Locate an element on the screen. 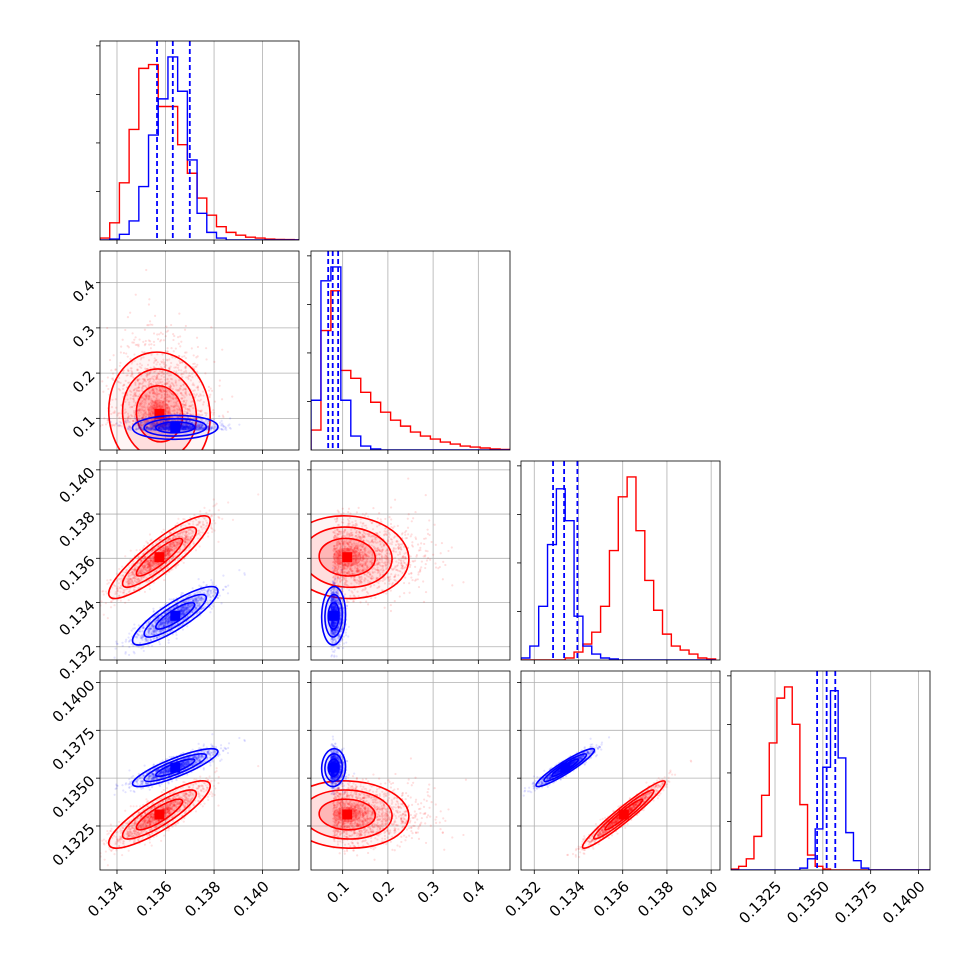  x-tick-label: 0.1375 is located at coordinates (856, 903).